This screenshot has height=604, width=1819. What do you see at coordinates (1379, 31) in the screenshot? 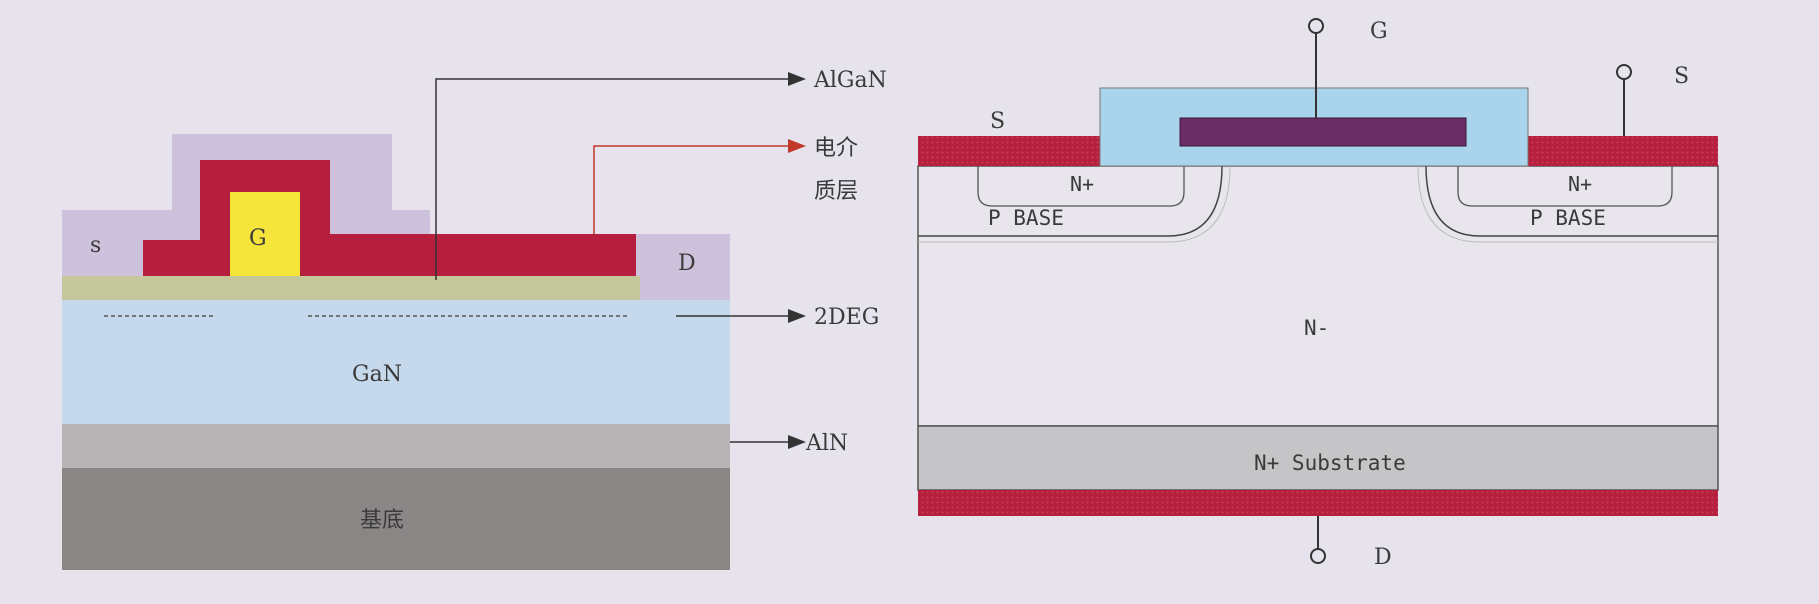
I see `gate-terminal-label: G` at bounding box center [1379, 31].